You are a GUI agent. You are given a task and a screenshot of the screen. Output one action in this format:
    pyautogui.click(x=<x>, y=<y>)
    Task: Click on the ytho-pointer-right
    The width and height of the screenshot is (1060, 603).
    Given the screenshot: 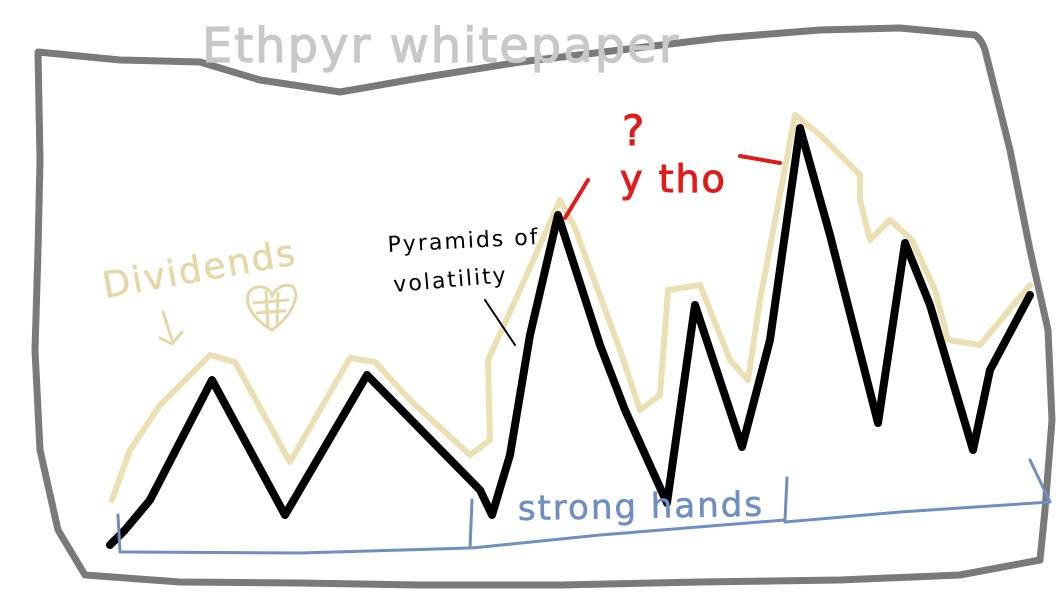 What is the action you would take?
    pyautogui.click(x=760, y=159)
    